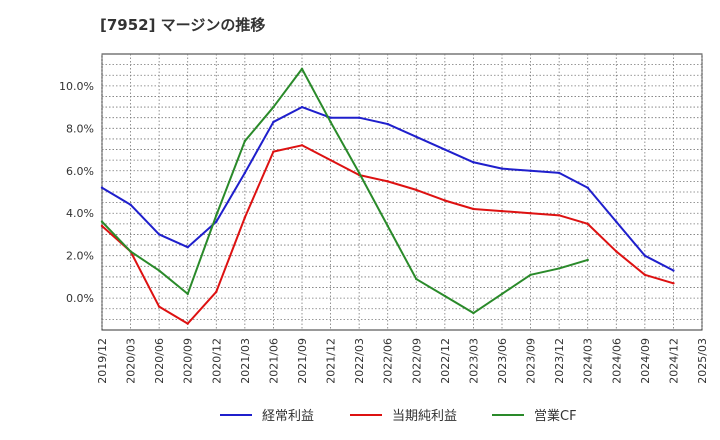  What do you see at coordinates (80, 256) in the screenshot?
I see `y-tick-label: 2.0%` at bounding box center [80, 256].